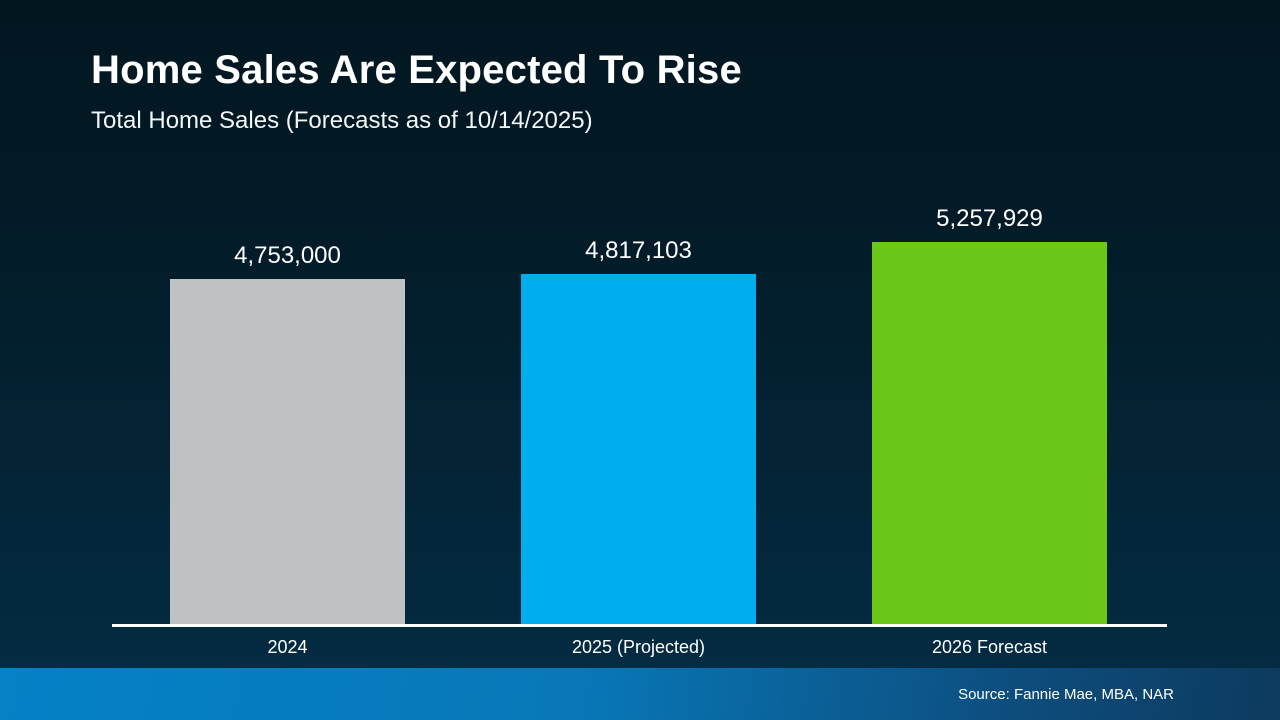 The width and height of the screenshot is (1280, 720). Describe the element at coordinates (989, 218) in the screenshot. I see `bar-value-label-2026: 5,257,929` at that location.